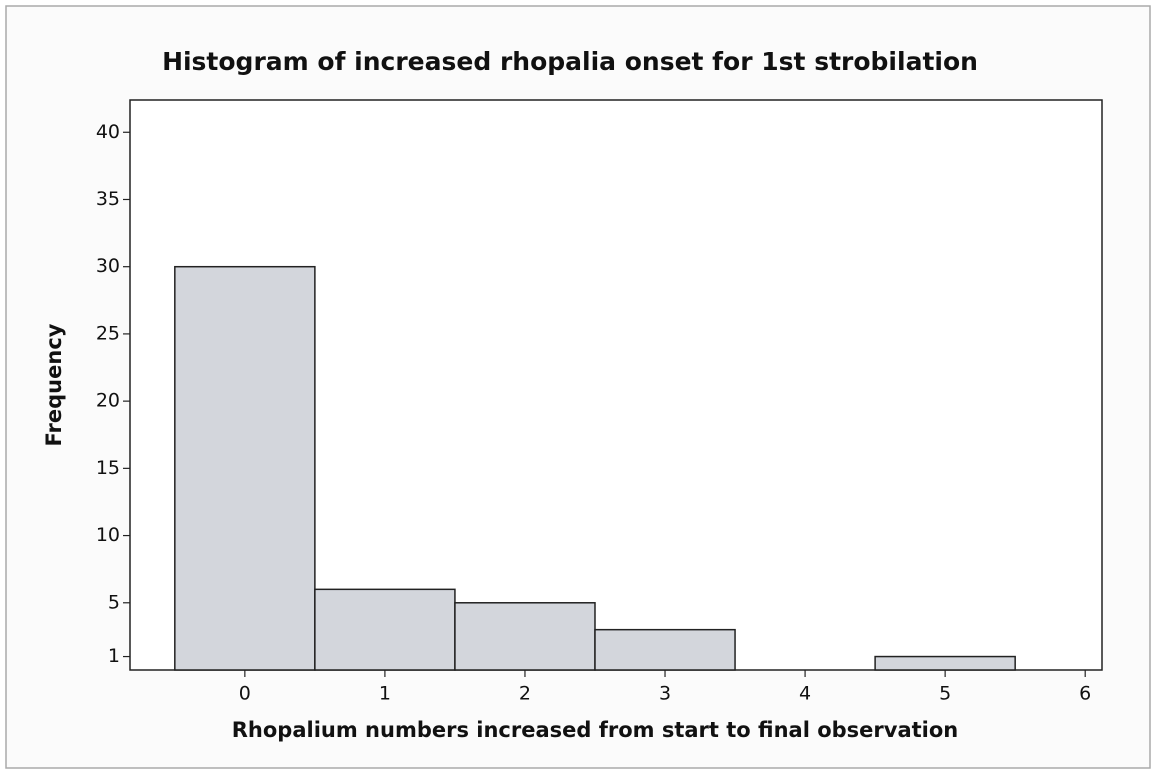 This screenshot has height=774, width=1156. What do you see at coordinates (114, 656) in the screenshot?
I see `y-tick-label: 1` at bounding box center [114, 656].